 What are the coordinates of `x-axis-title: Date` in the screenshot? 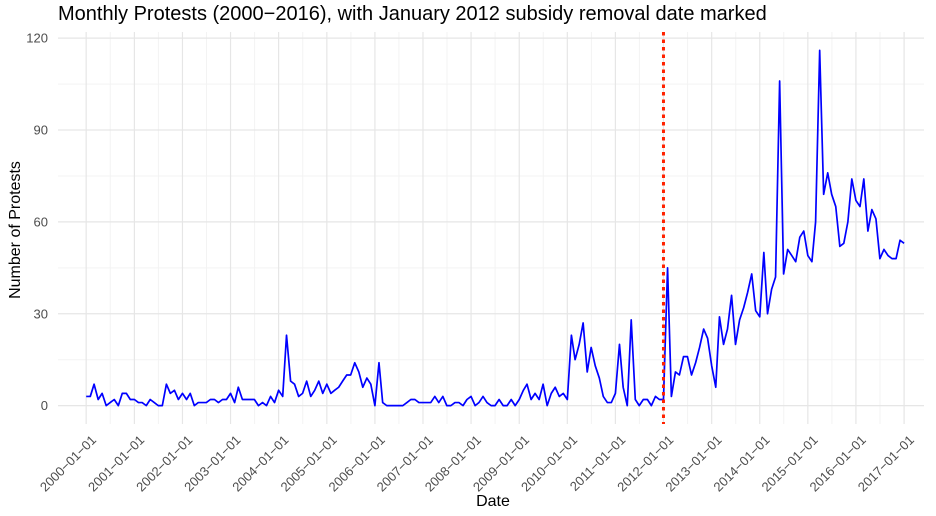 It's located at (493, 501).